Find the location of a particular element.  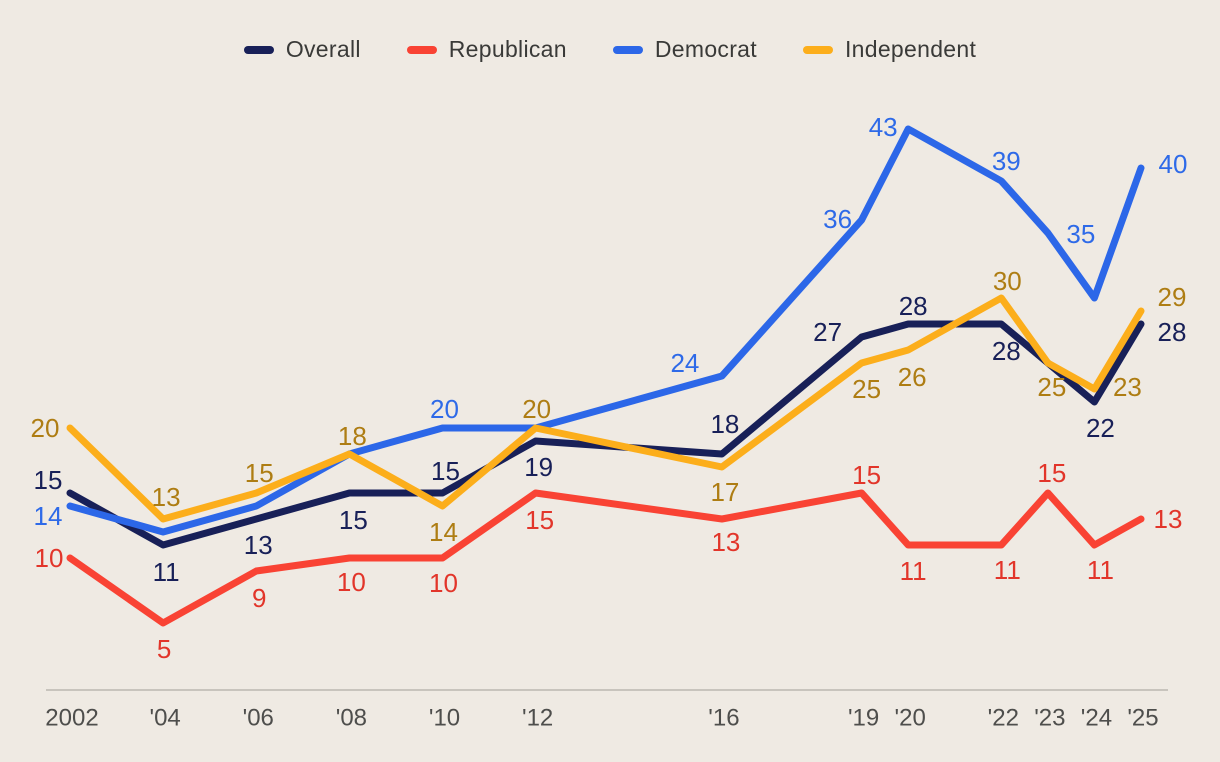

legend-swatch-democrat is located at coordinates (627, 49).